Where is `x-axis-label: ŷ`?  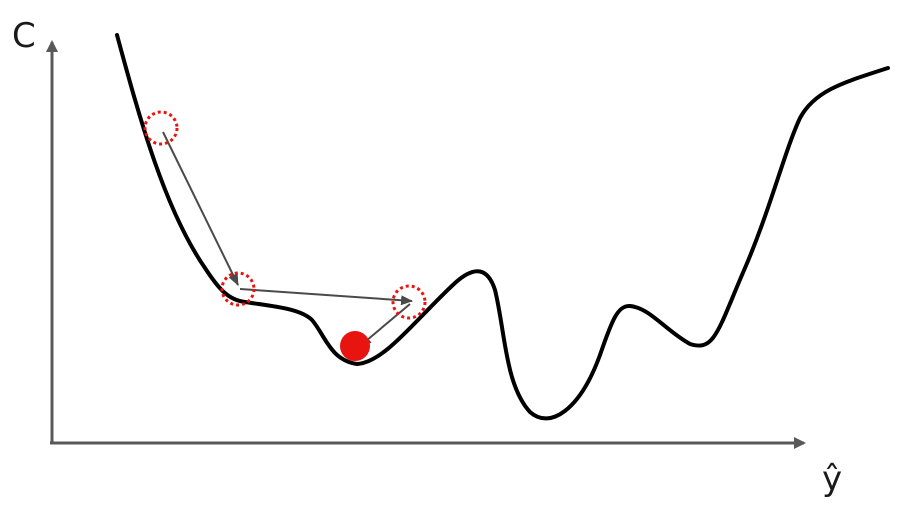
x-axis-label: ŷ is located at coordinates (832, 479).